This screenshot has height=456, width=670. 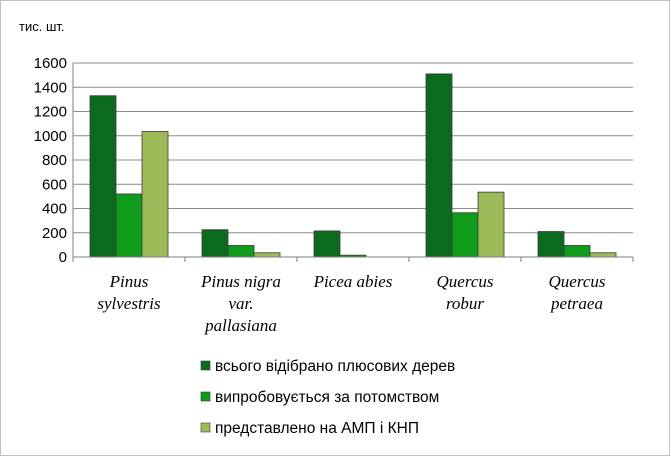 What do you see at coordinates (50, 87) in the screenshot?
I see `y-tick-label: 1400` at bounding box center [50, 87].